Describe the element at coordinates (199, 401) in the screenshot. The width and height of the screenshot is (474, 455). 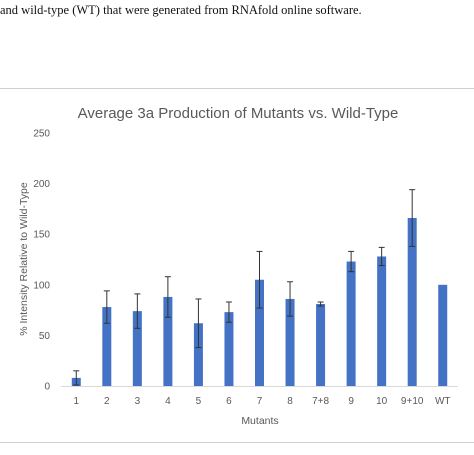
I see `x-tick-label: 5` at that location.